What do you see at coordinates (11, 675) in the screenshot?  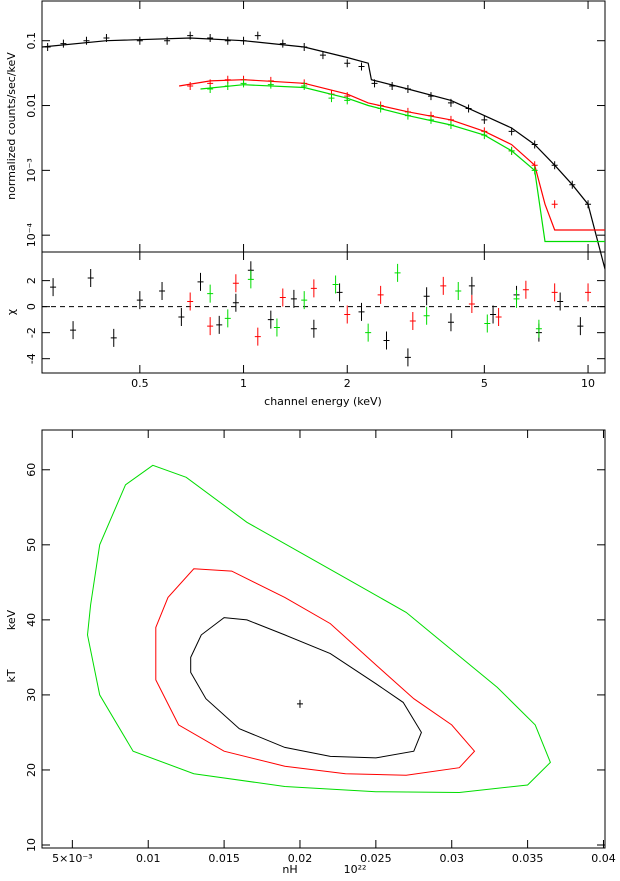 I see `y-axis-label: kT` at bounding box center [11, 675].